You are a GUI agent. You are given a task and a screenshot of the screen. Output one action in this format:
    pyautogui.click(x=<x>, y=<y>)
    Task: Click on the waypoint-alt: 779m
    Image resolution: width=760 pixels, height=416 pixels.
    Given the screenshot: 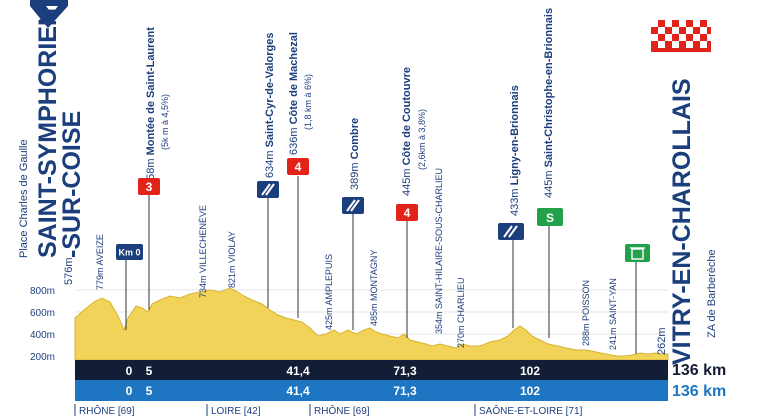 What is the action you would take?
    pyautogui.click(x=100, y=278)
    